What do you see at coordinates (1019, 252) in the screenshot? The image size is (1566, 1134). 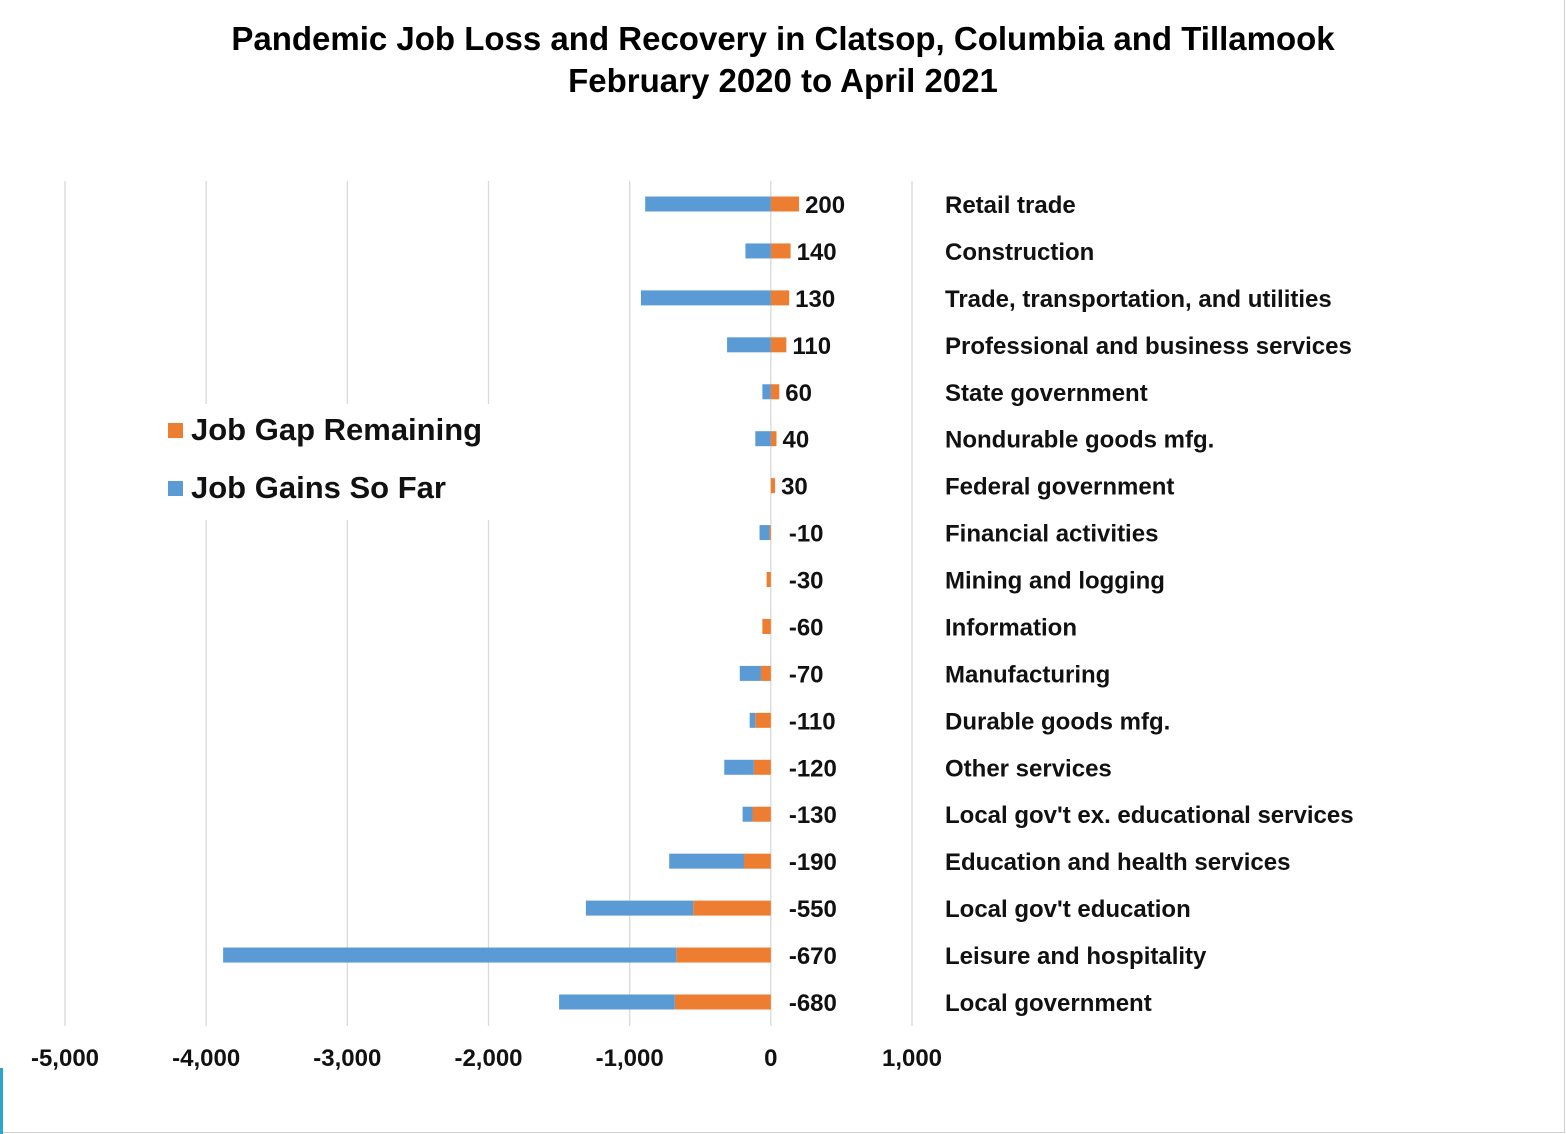 I see `category-label-construction: Construction` at bounding box center [1019, 252].